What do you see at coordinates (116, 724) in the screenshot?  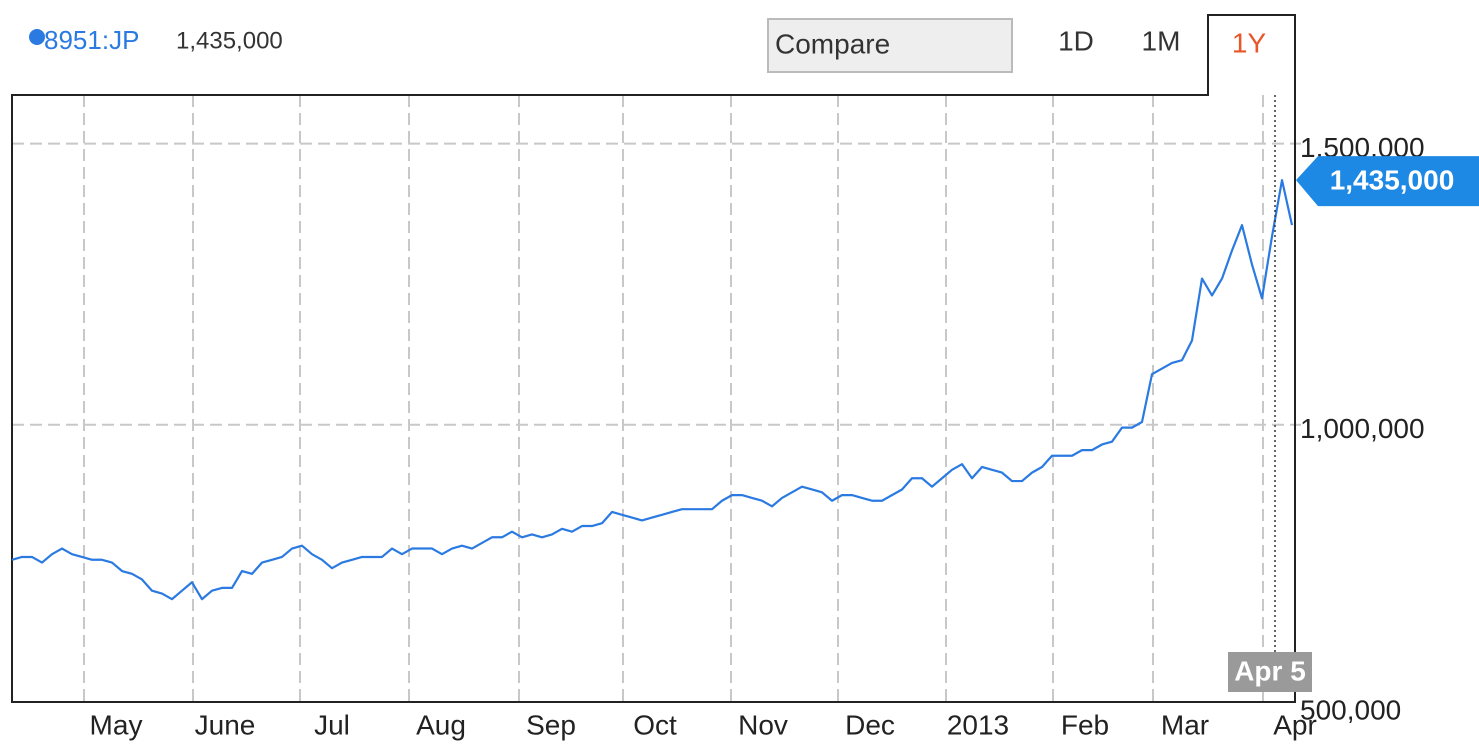 I see `x-tick-label: May` at bounding box center [116, 724].